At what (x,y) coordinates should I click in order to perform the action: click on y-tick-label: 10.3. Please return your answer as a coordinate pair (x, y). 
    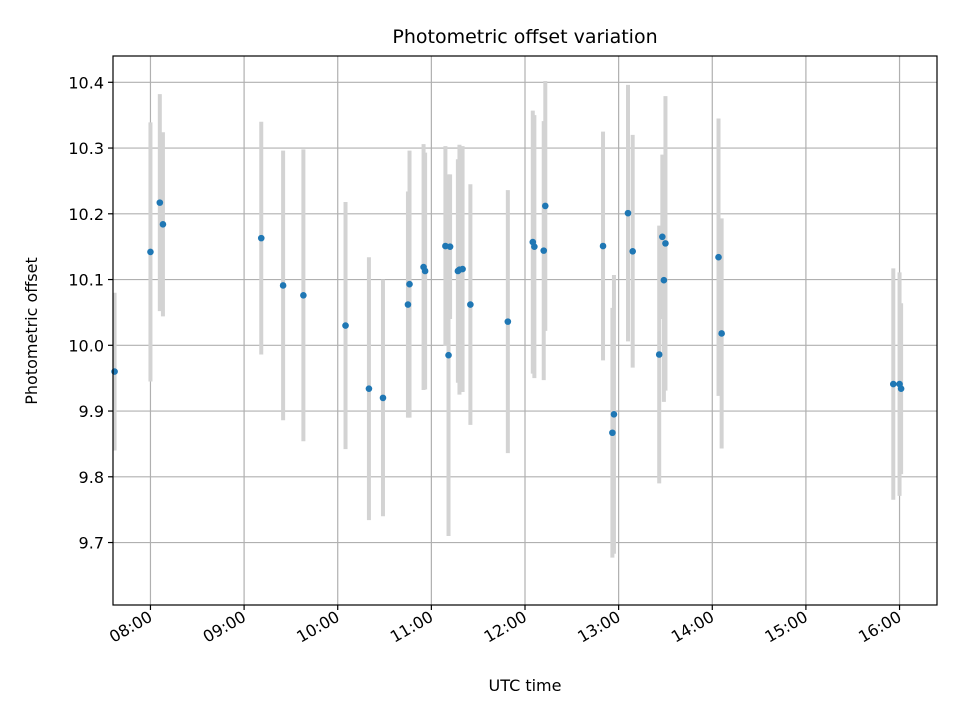
    Looking at the image, I should click on (86, 148).